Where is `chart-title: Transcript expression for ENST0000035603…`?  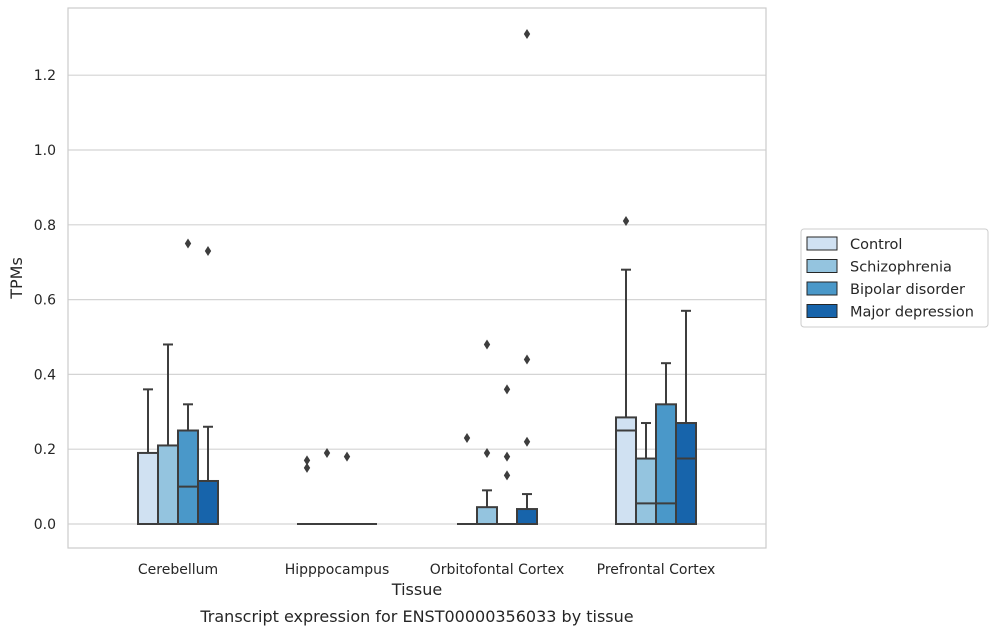
chart-title: Transcript expression for ENST0000035603… is located at coordinates (416, 616).